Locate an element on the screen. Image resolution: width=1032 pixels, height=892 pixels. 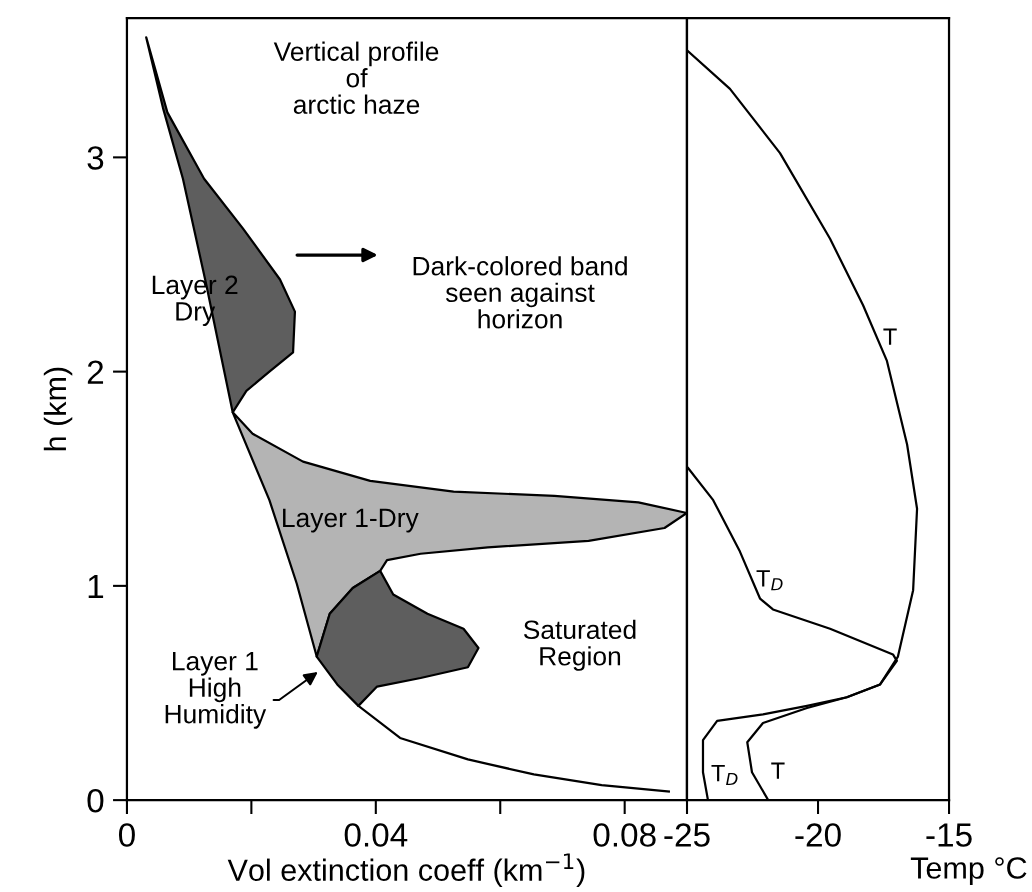
x-axis-title: Vol extinction coeff (km$^{−1}$) is located at coordinates (406, 870).